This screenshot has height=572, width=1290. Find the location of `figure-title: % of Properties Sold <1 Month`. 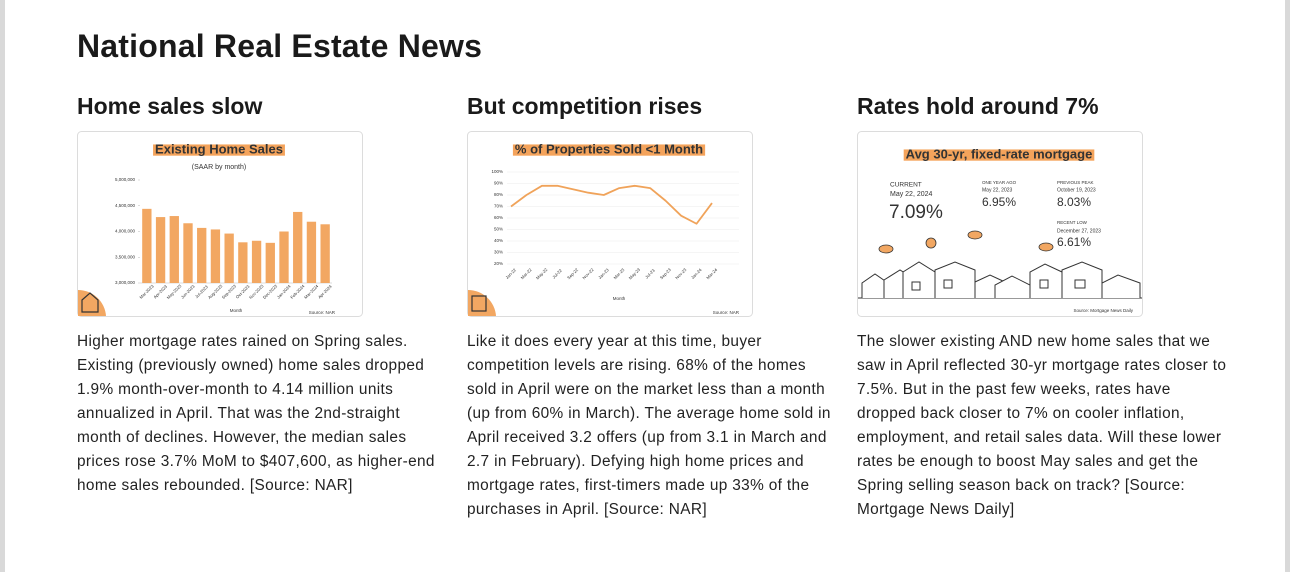

figure-title: % of Properties Sold <1 Month is located at coordinates (609, 148).